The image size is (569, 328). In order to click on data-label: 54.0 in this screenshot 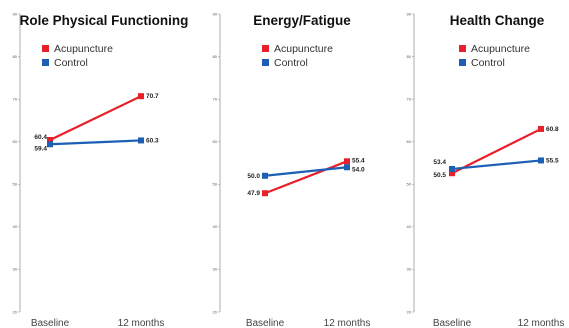, I will do `click(358, 169)`.